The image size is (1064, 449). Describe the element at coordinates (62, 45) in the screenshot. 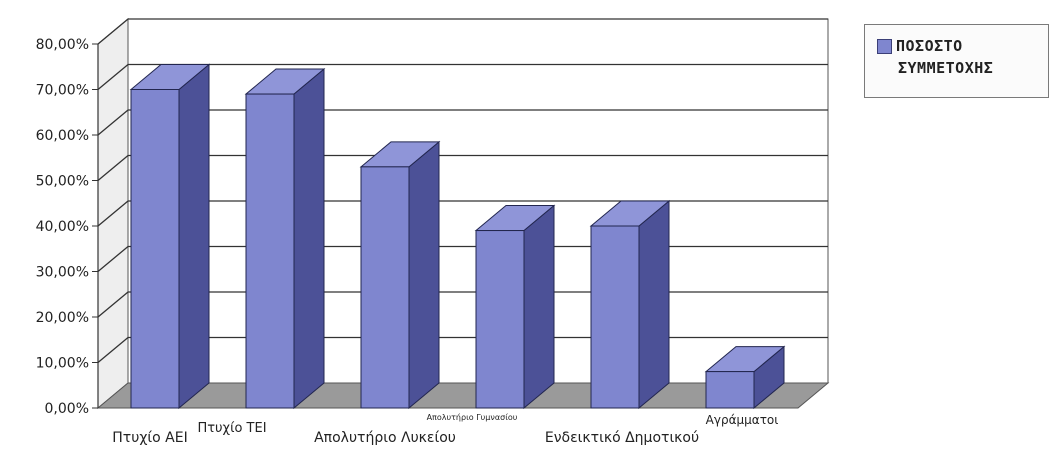

I see `y-tick-label: 80,00%` at that location.